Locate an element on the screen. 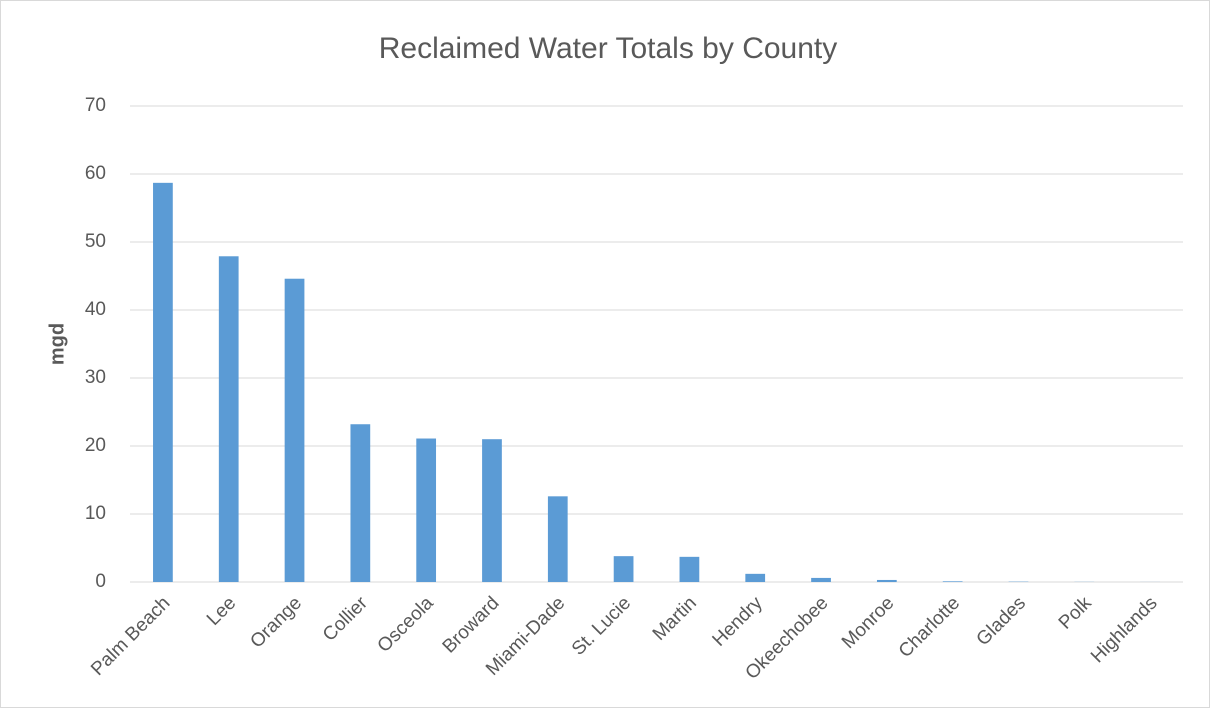 This screenshot has height=708, width=1210. y-tick-label: 0 is located at coordinates (100, 581).